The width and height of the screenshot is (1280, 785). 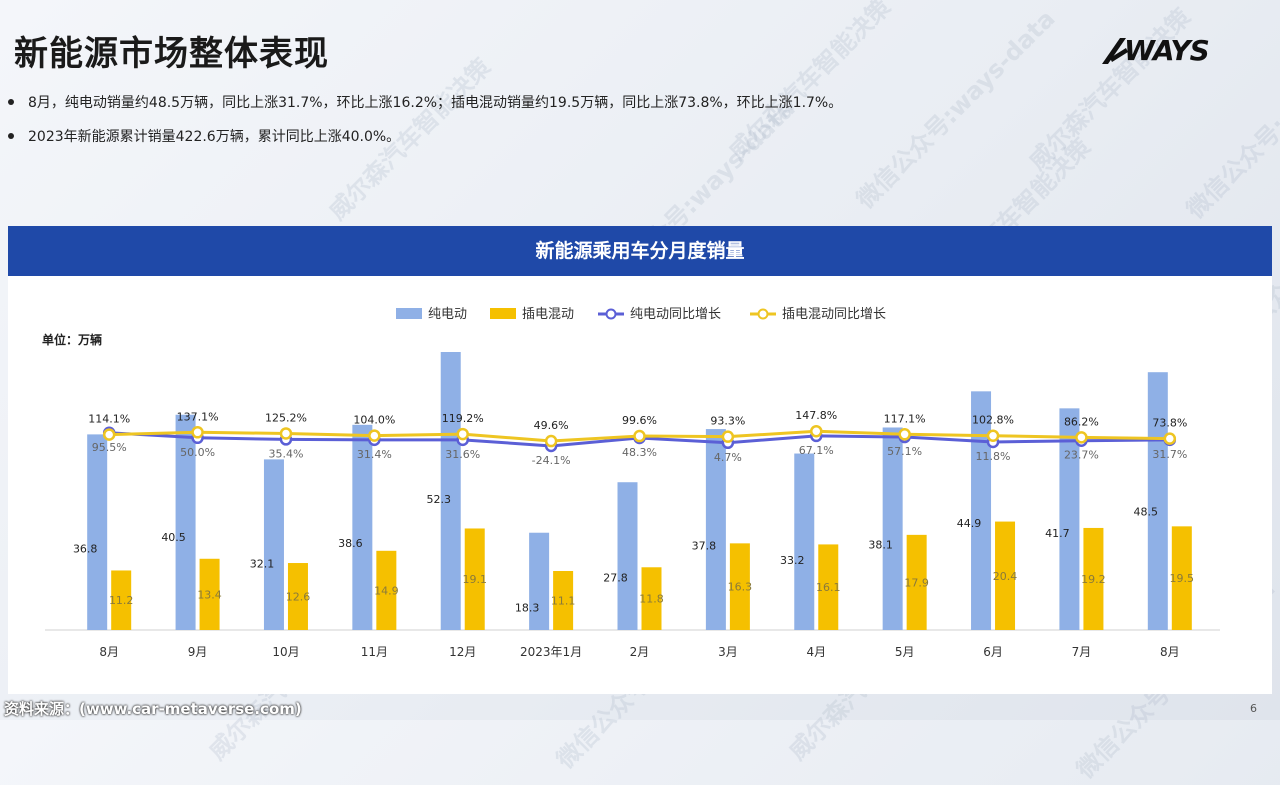 I want to click on bev-growth-label: 50.0%, so click(x=197, y=452).